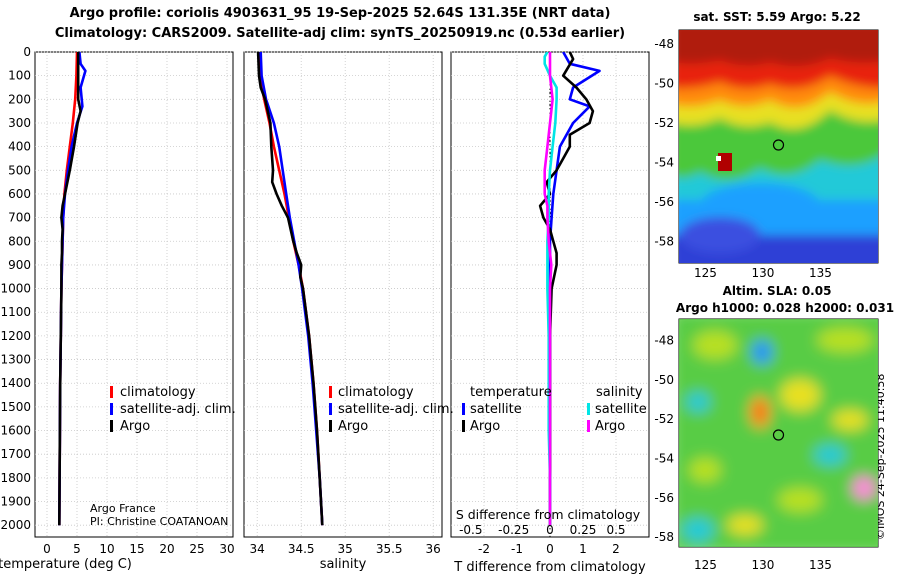 This screenshot has height=580, width=900. I want to click on sla-lat-tick: -54, so click(664, 459).